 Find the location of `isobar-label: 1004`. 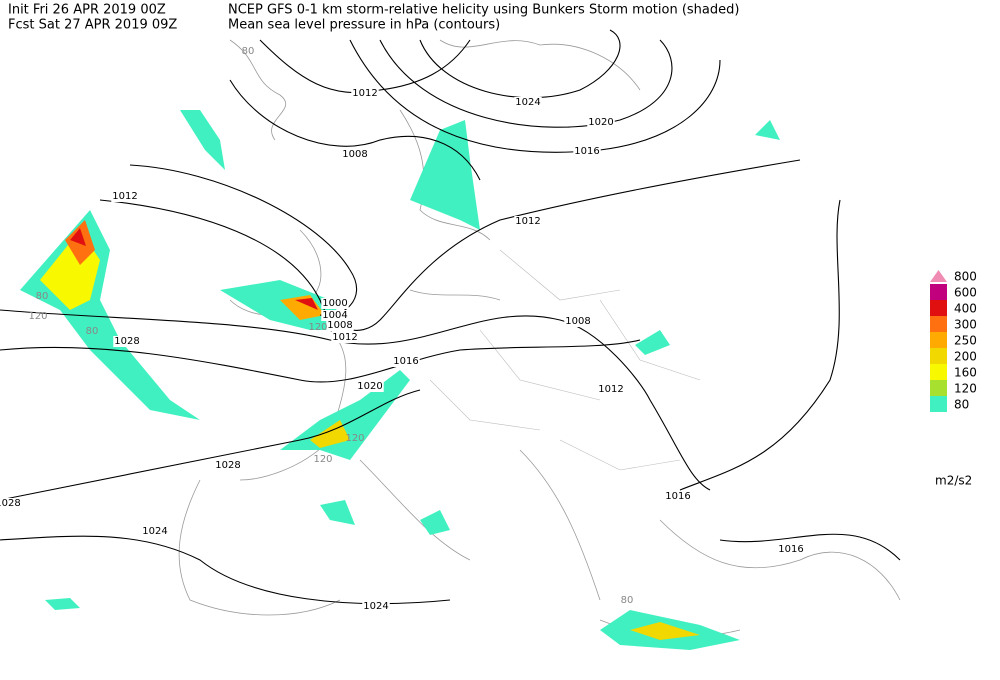

isobar-label: 1004 is located at coordinates (334, 315).